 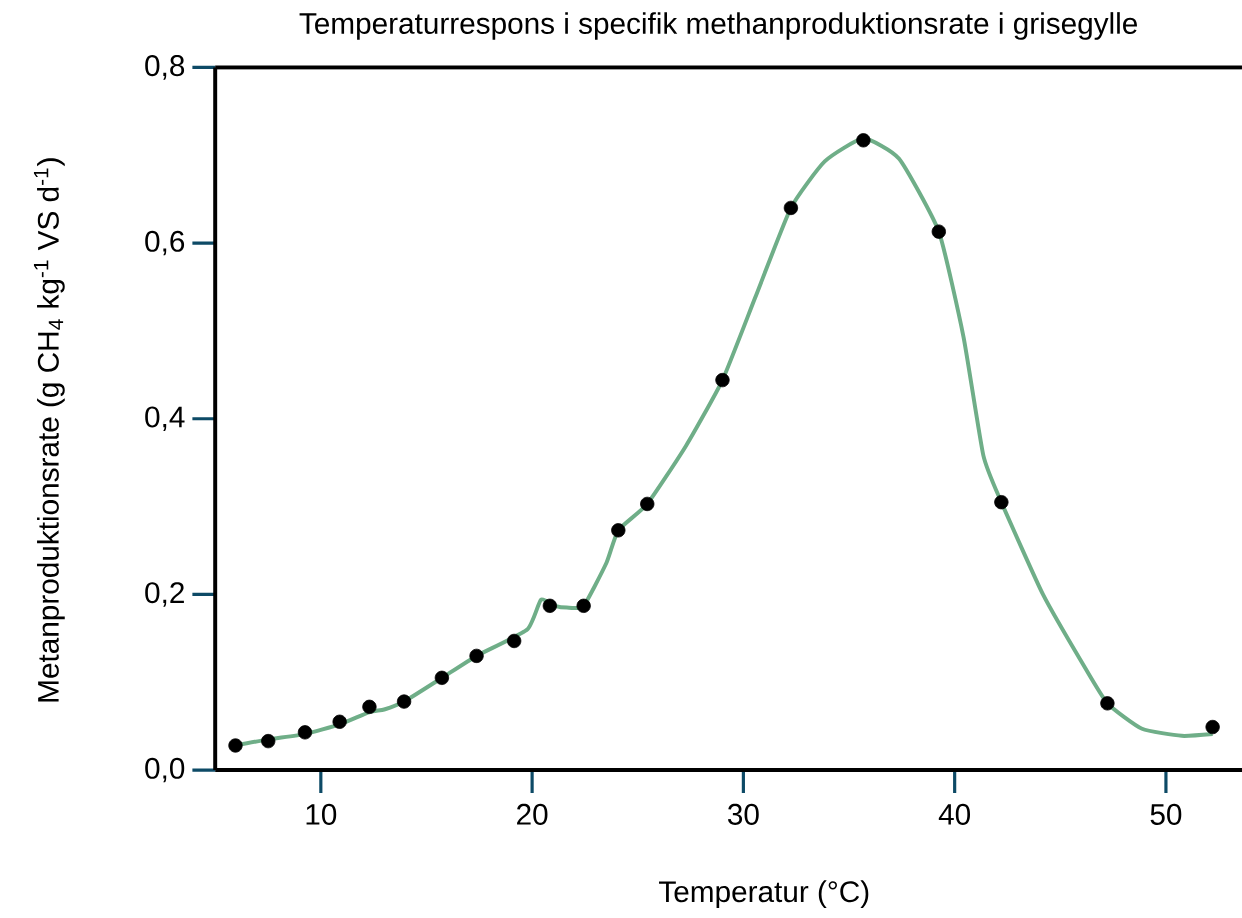 What do you see at coordinates (164, 594) in the screenshot?
I see `y-tick-label: 0,2` at bounding box center [164, 594].